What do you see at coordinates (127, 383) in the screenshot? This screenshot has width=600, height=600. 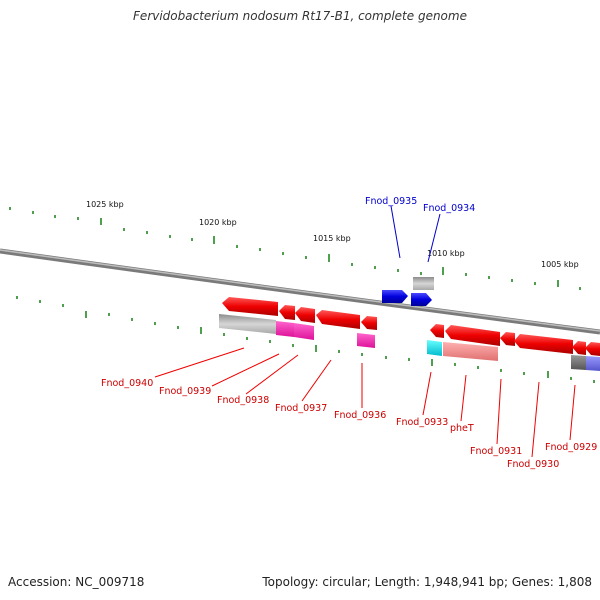 I see `label-fnod-0940: Fnod_0940` at bounding box center [127, 383].